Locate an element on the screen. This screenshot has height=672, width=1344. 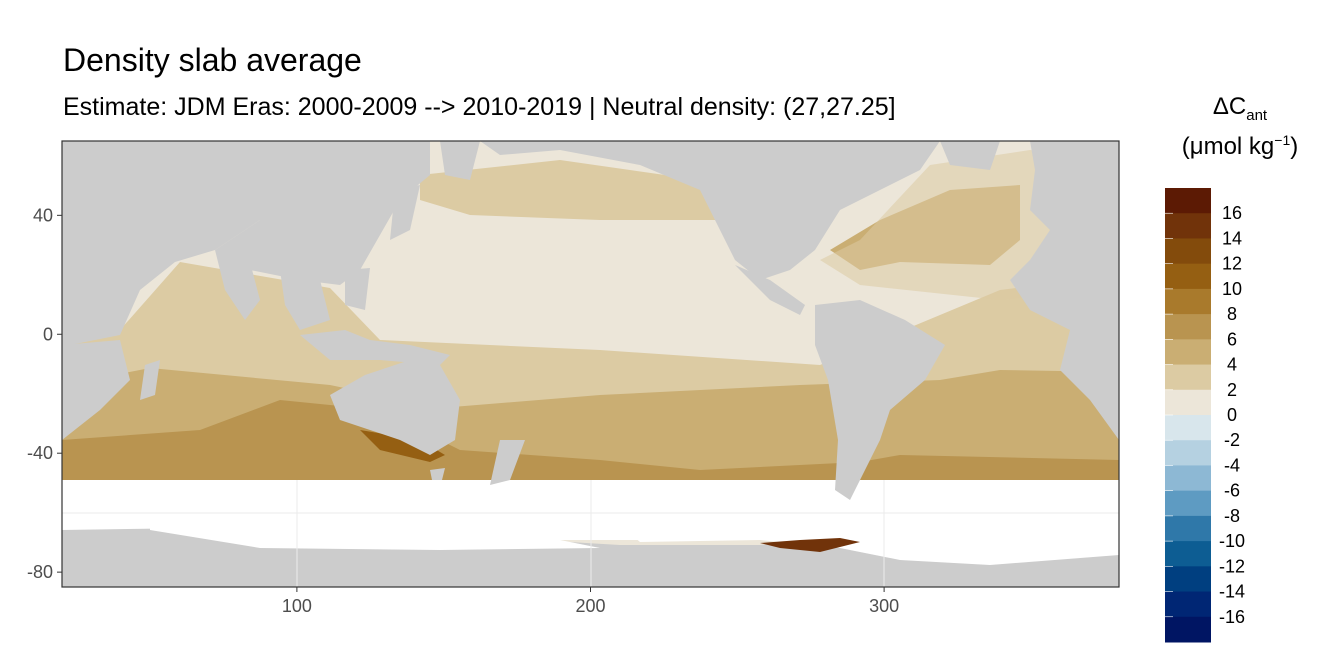
y-tick-label: 40 is located at coordinates (43, 215).